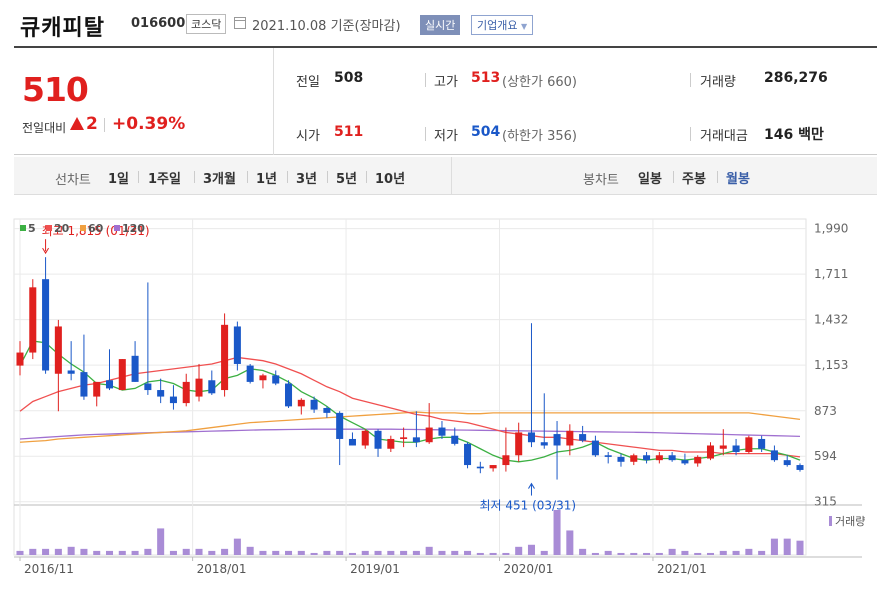 This screenshot has height=595, width=877. I want to click on tab-3m: 3개월, so click(219, 179).